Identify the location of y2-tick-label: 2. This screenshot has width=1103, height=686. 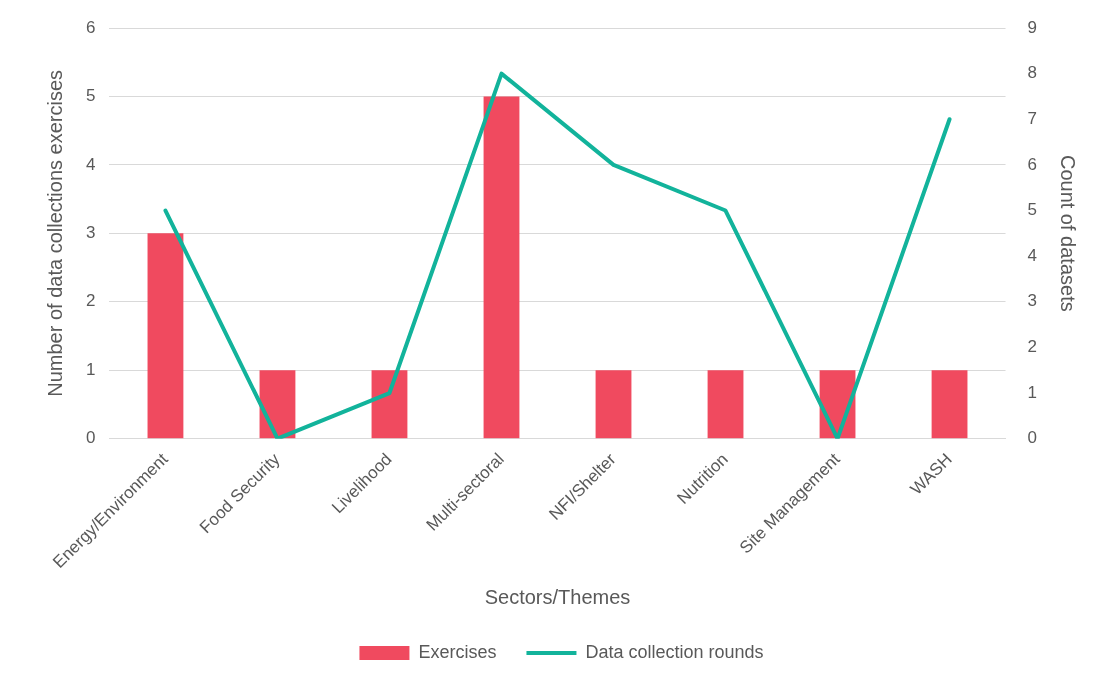
(1032, 347).